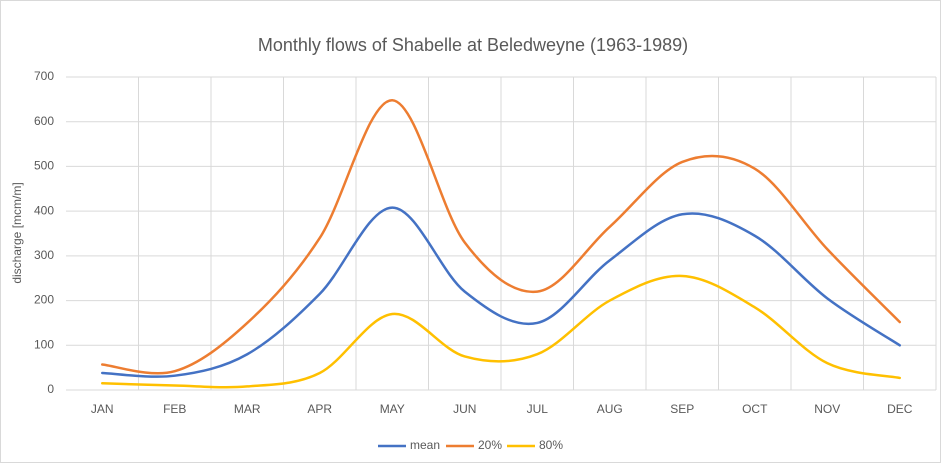 This screenshot has height=470, width=947. I want to click on y-axis-label: discharge [mcm/m], so click(17, 232).